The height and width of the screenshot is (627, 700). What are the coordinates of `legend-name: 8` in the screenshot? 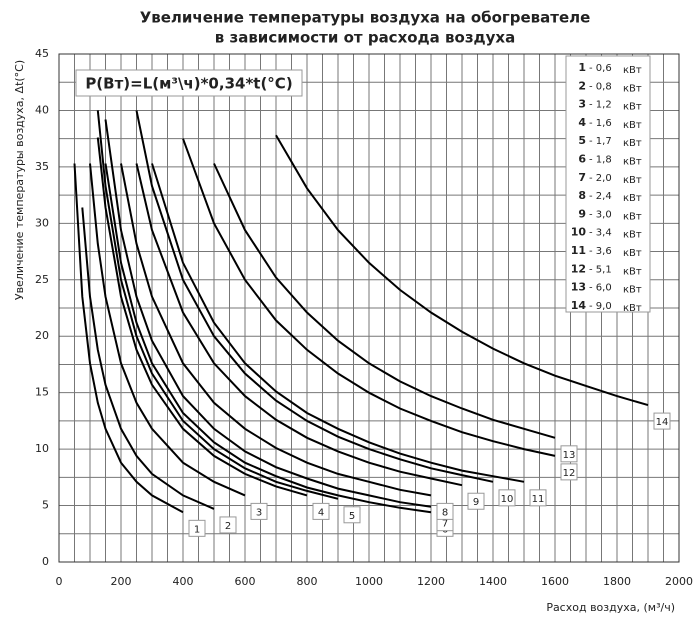 It's located at (582, 195).